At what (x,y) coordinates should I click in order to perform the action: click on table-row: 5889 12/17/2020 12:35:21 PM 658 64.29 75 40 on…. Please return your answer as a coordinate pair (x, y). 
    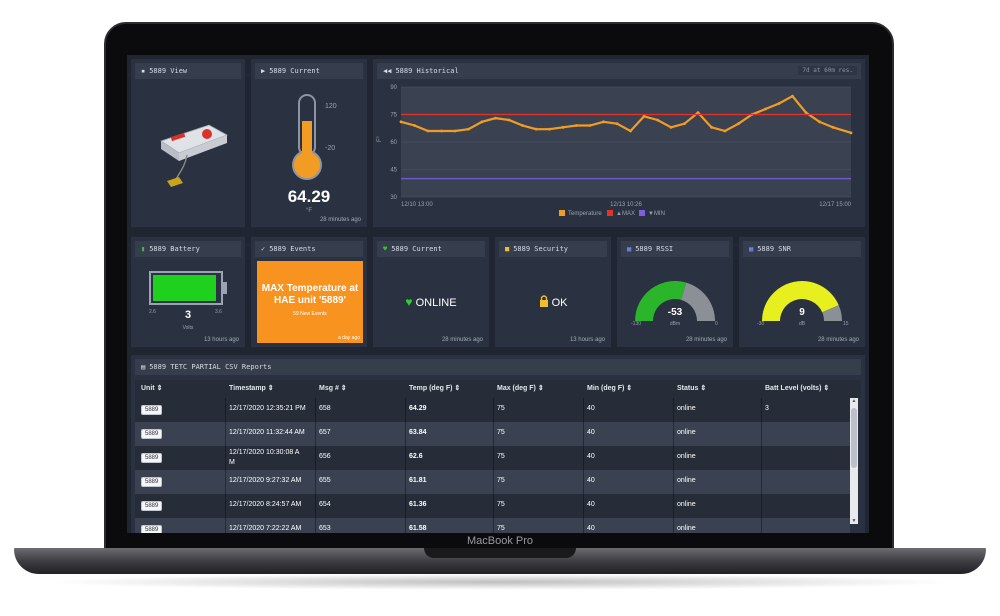
    Looking at the image, I should click on (492, 410).